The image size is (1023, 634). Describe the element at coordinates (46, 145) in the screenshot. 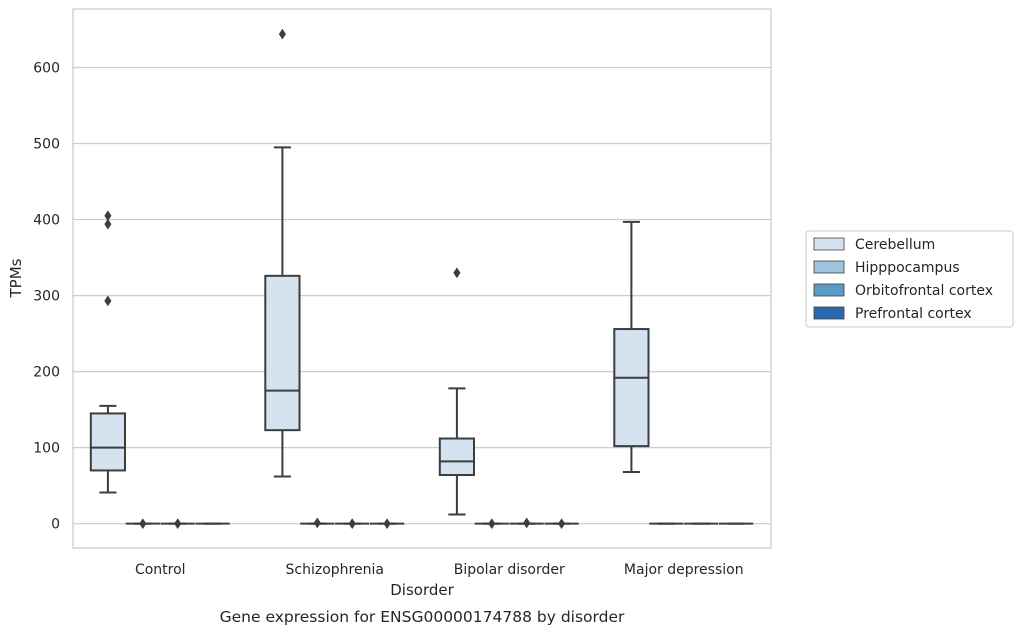

I see `y-tick-label: 500` at that location.